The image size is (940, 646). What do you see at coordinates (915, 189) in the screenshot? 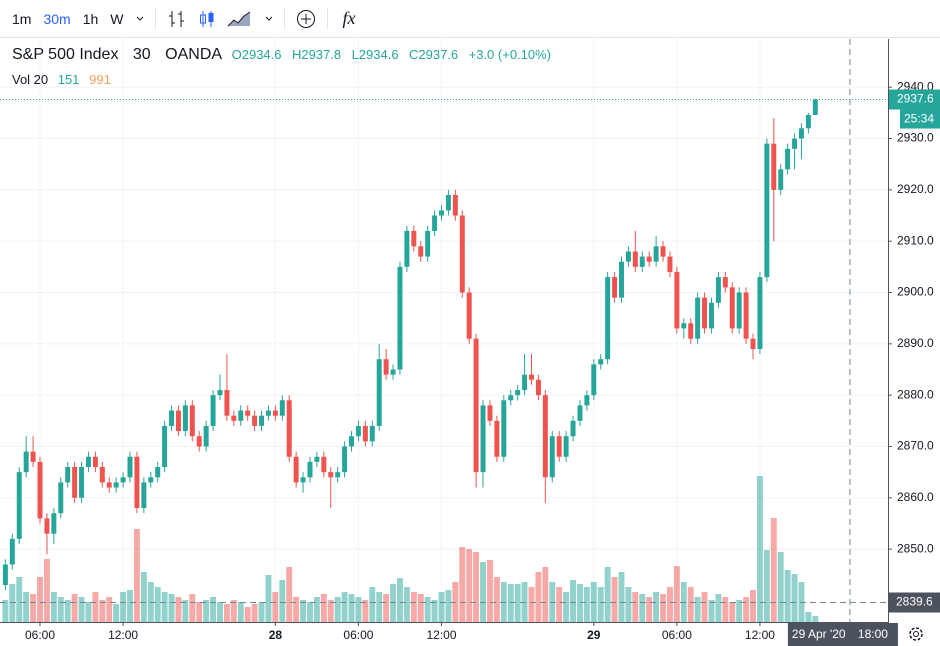
I see `y-tick-label: 2920.0` at bounding box center [915, 189].